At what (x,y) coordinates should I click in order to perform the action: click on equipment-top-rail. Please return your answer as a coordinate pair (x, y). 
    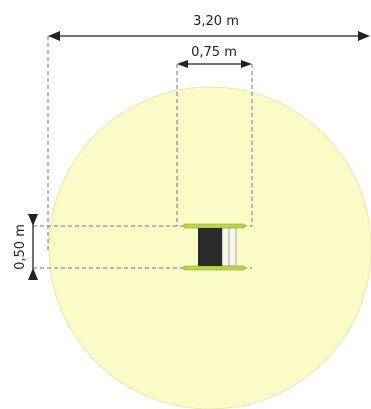
    Looking at the image, I should click on (214, 226).